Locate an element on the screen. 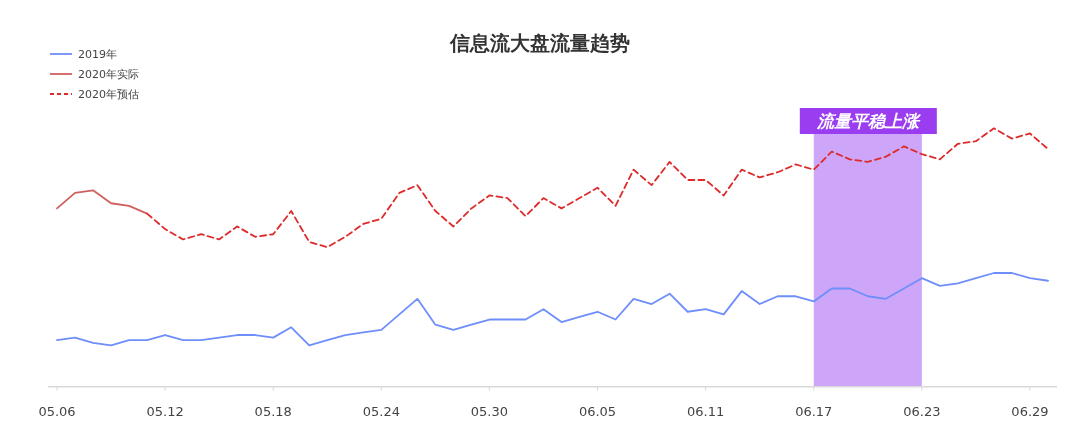  x-tick-label: 05.12 is located at coordinates (165, 411).